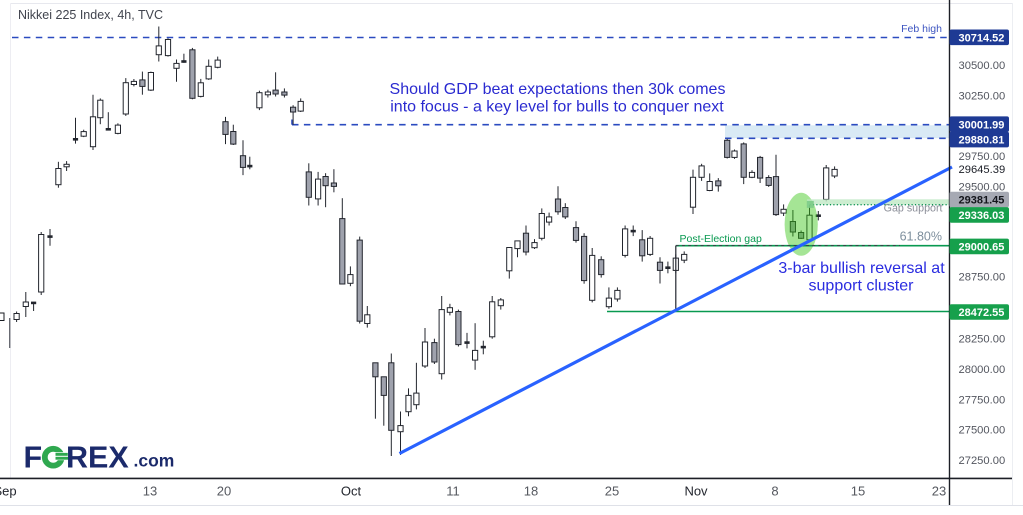 This screenshot has width=1023, height=515. Describe the element at coordinates (982, 216) in the screenshot. I see `svg-text: 29336.03` at that location.